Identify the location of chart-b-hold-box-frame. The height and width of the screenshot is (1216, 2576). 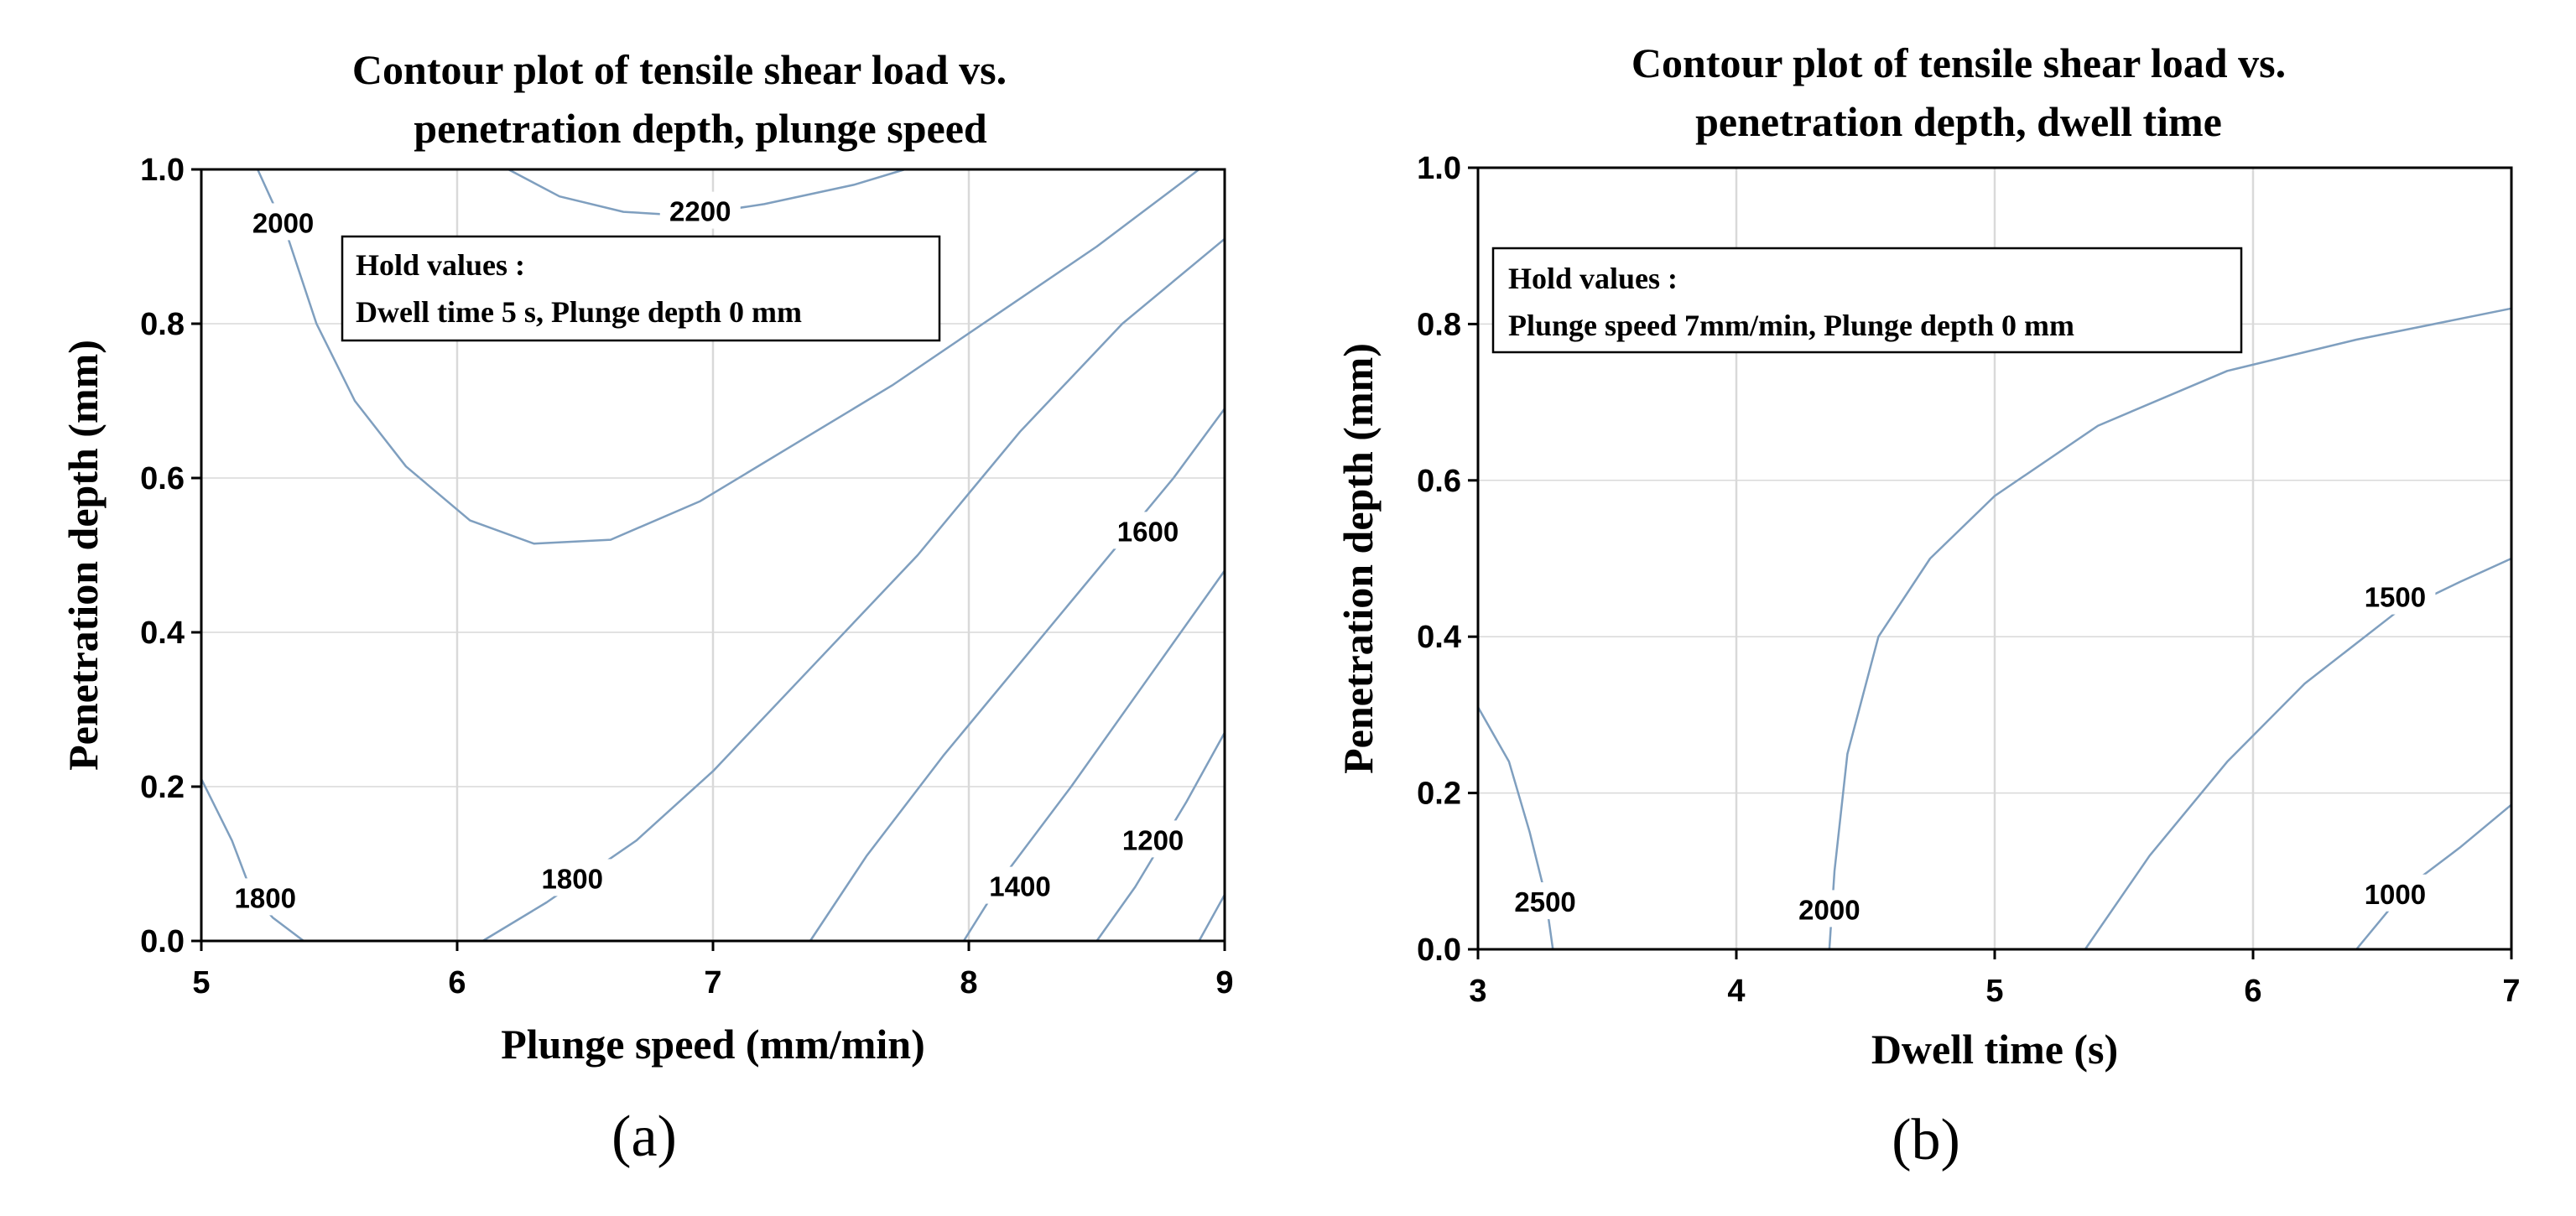
(1867, 300).